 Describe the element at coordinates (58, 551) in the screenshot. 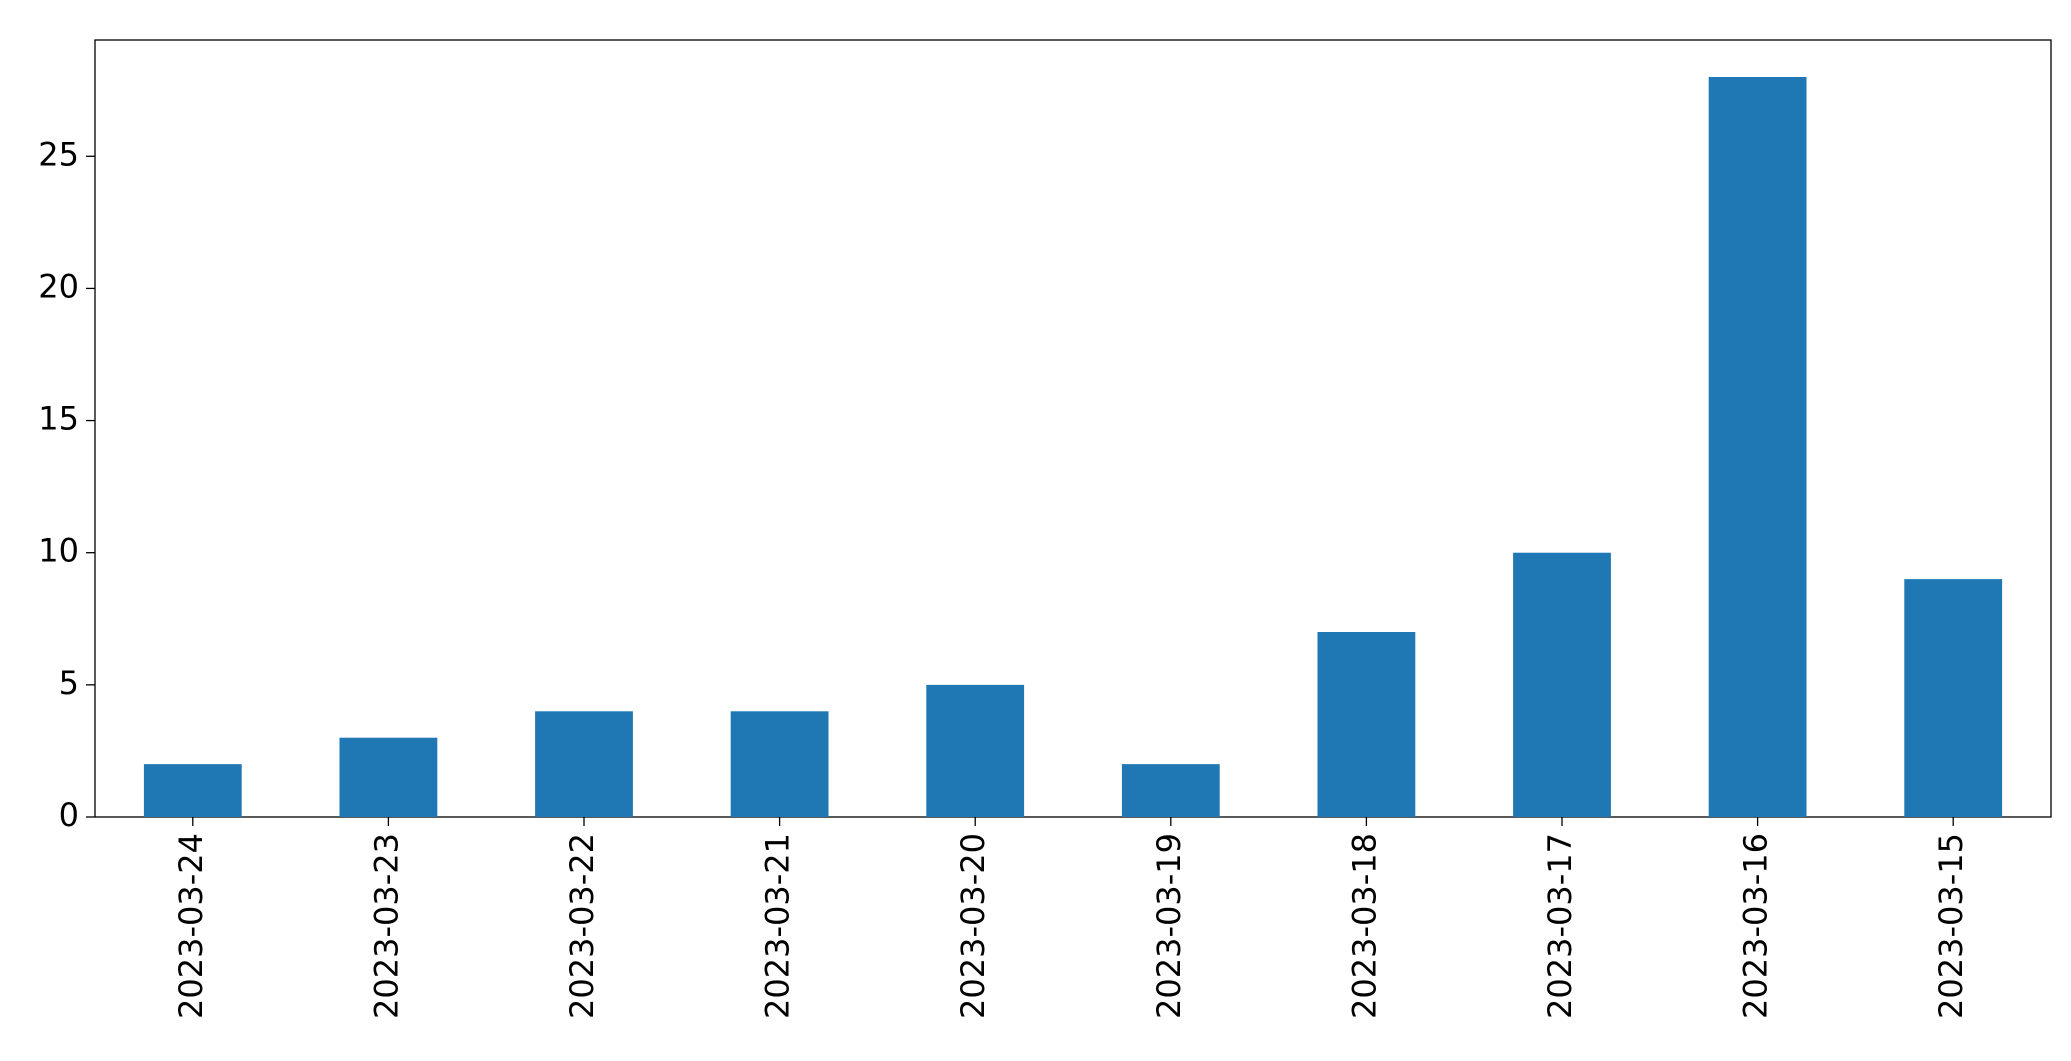

I see `y-tick-label: 10` at that location.